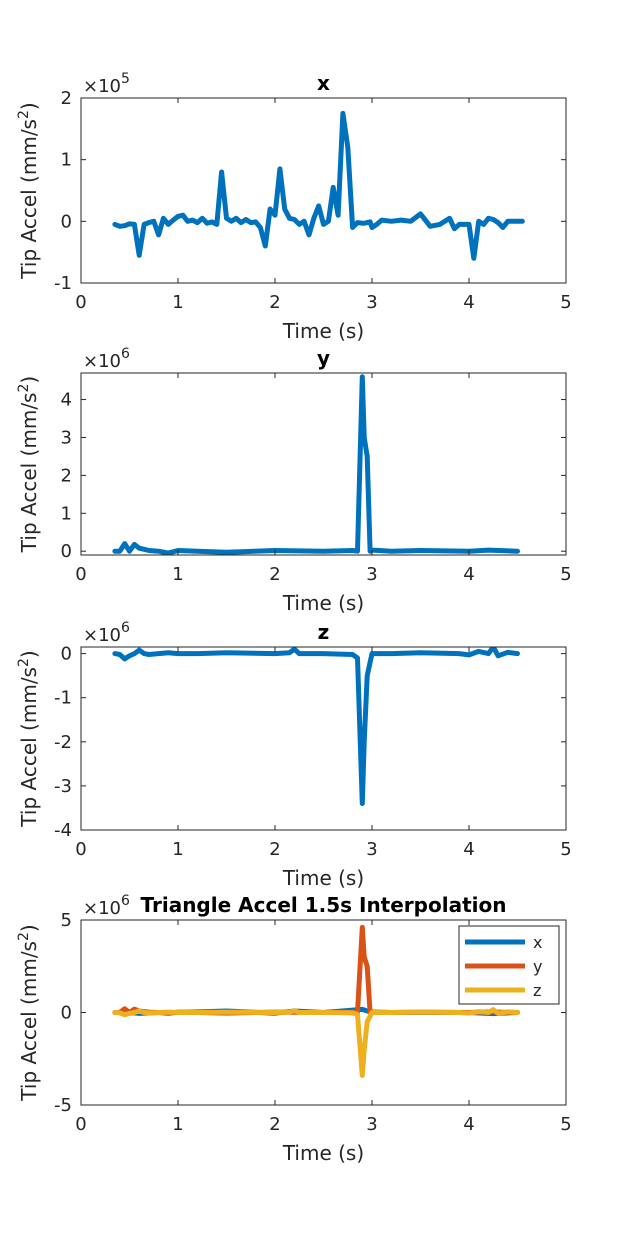 The image size is (625, 1250). I want to click on y-tick-label: 3, so click(66, 437).